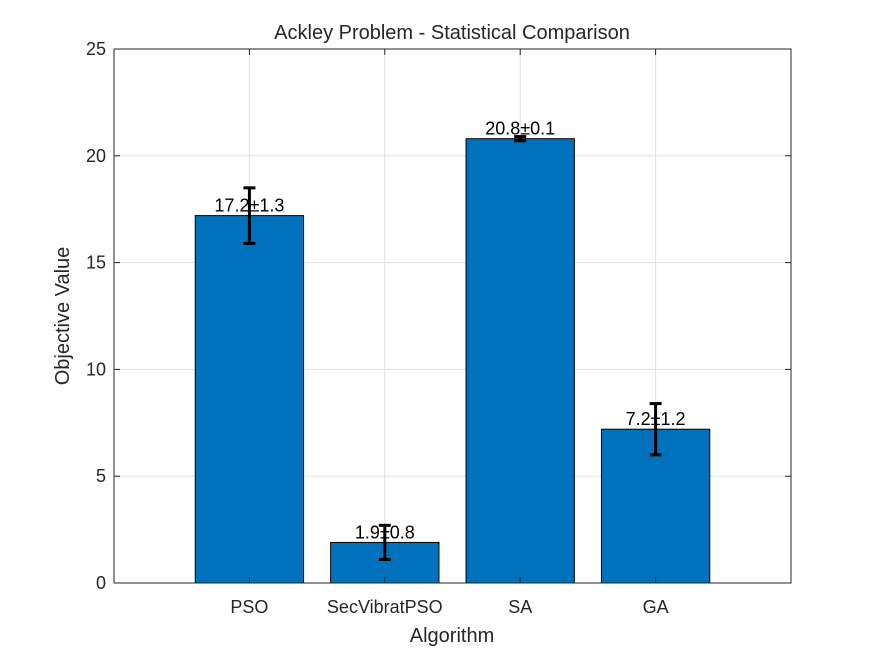  I want to click on y-tick-label: 20, so click(96, 156).